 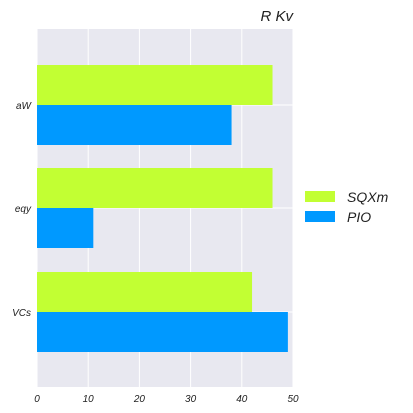 What do you see at coordinates (191, 399) in the screenshot?
I see `x-tick-label: 30` at bounding box center [191, 399].